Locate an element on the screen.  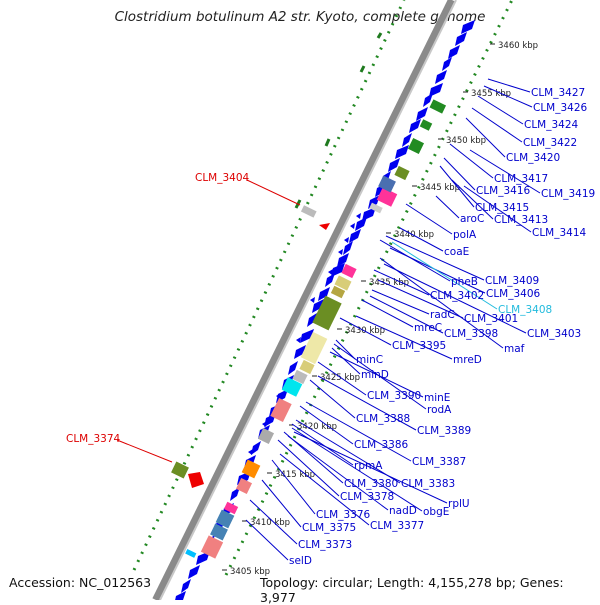
feature-steelblue is located at coordinates (225, 519).